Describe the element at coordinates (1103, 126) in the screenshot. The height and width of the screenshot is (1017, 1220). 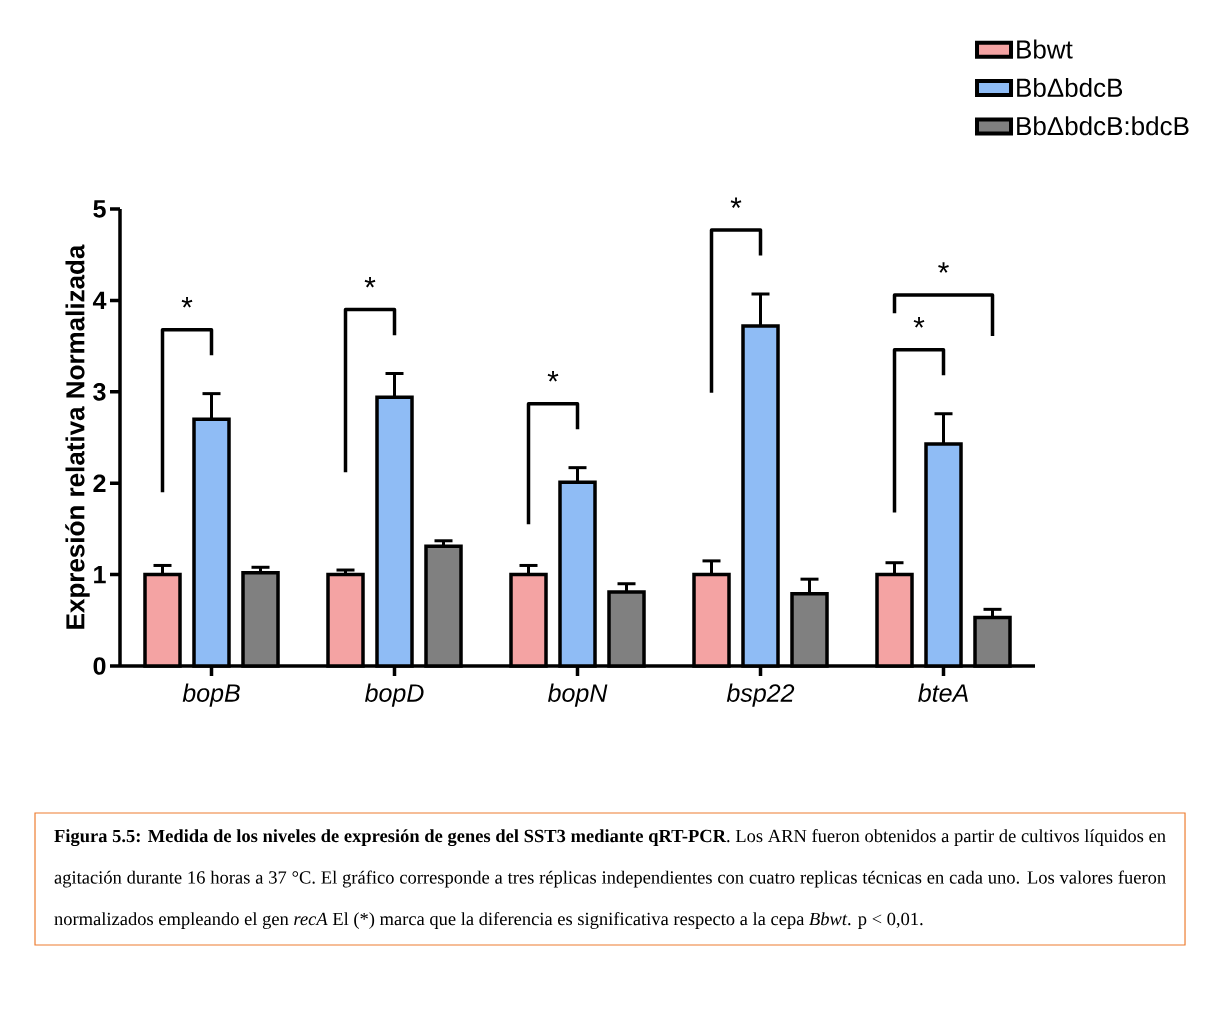
I see `legend-label: BbΔbdcB:bdcB` at that location.